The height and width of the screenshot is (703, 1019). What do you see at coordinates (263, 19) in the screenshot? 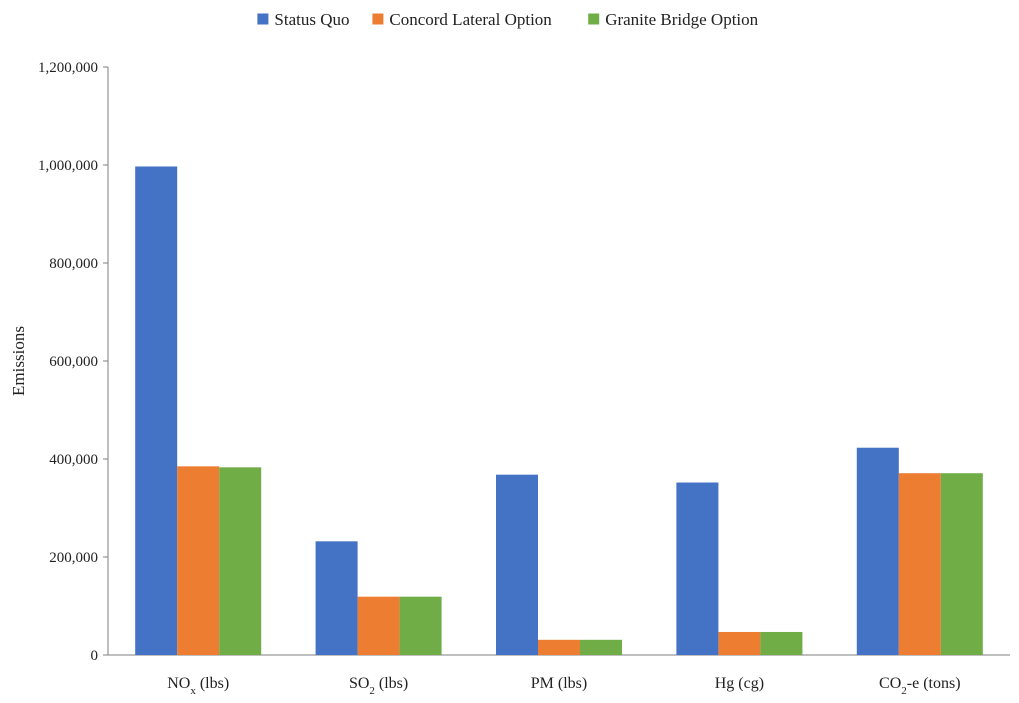
I see `legend-swatch-status-quo` at bounding box center [263, 19].